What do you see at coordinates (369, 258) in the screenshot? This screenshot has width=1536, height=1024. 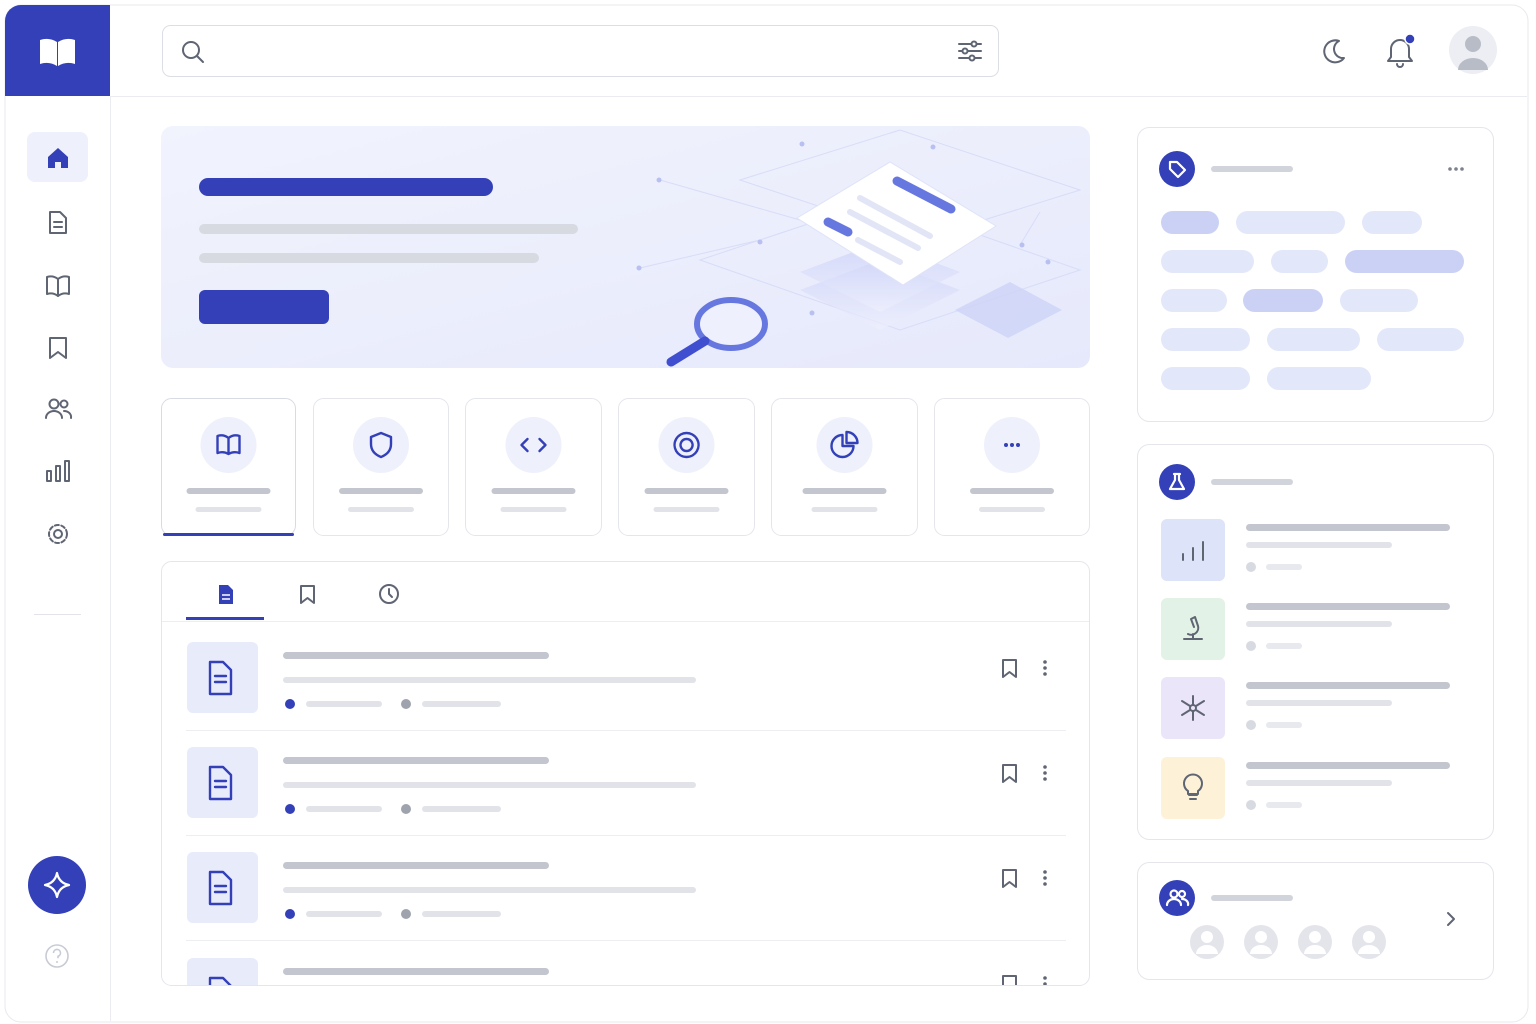 I see `hero-line-placeholder` at bounding box center [369, 258].